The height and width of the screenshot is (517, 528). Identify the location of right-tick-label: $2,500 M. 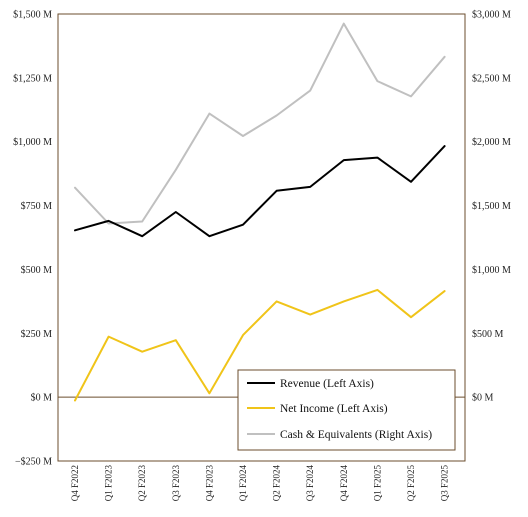
(491, 78).